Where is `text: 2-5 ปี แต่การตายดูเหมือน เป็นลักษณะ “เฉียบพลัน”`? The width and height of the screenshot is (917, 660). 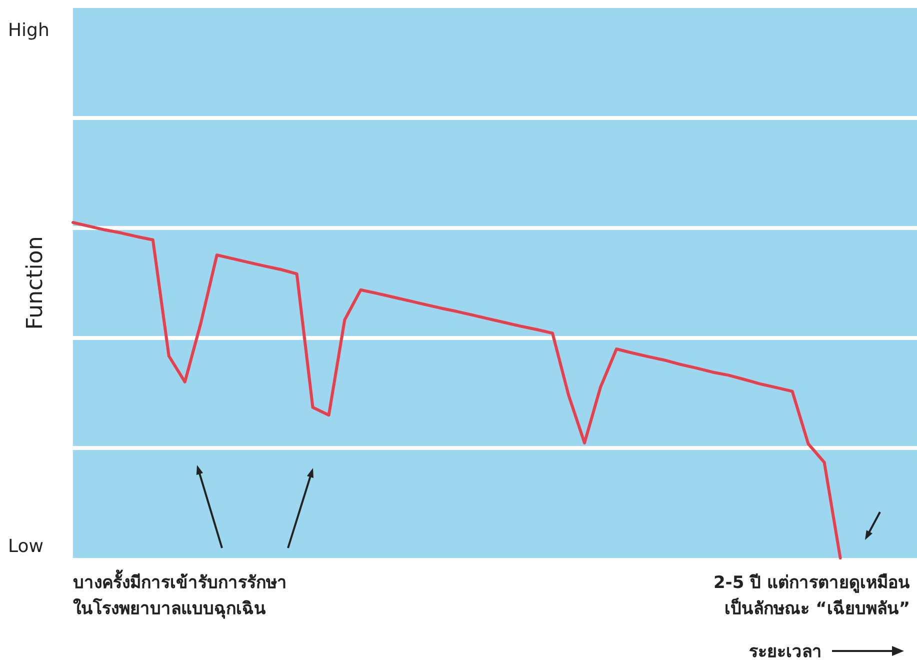 text: 2-5 ปี แต่การตายดูเหมือน เป็นลักษณะ “เฉียบพลัน” is located at coordinates (811, 595).